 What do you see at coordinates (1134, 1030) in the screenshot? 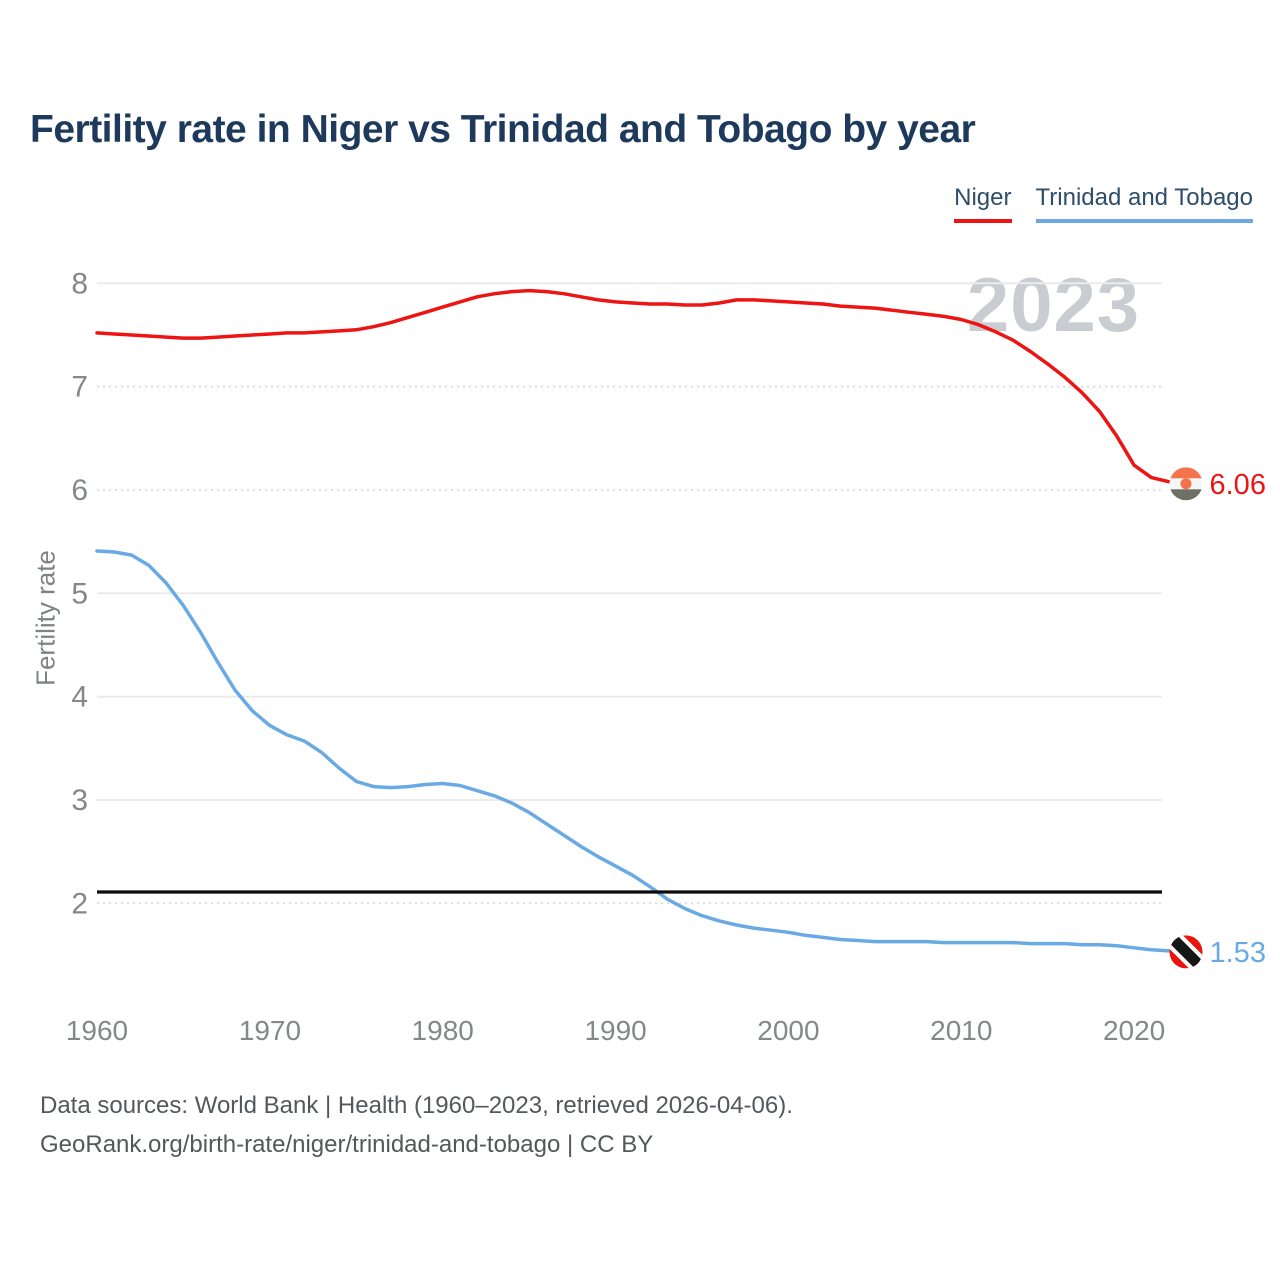
I see `x-tick-label-2020: 2020` at bounding box center [1134, 1030].